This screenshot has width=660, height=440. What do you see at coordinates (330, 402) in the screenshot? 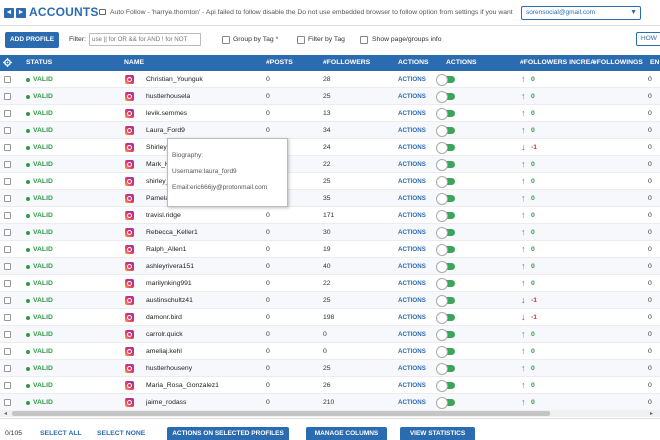
I see `table-row: VALID jaime_rodass 0 210 ACTIONS ↑ 0 0` at bounding box center [330, 402].